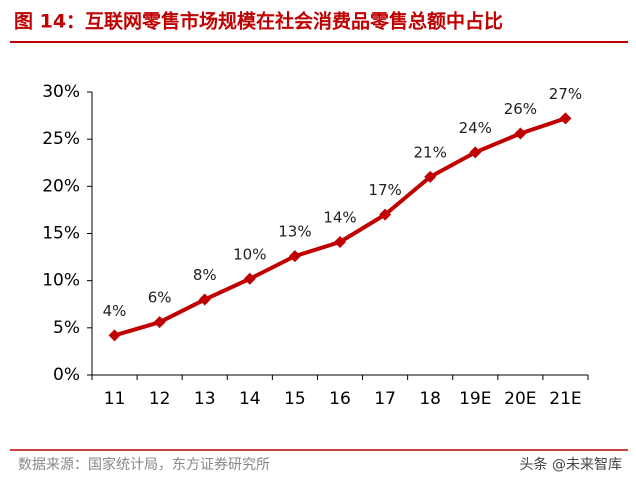 This screenshot has width=636, height=486. What do you see at coordinates (250, 399) in the screenshot?
I see `x-tick-label: 14` at bounding box center [250, 399].